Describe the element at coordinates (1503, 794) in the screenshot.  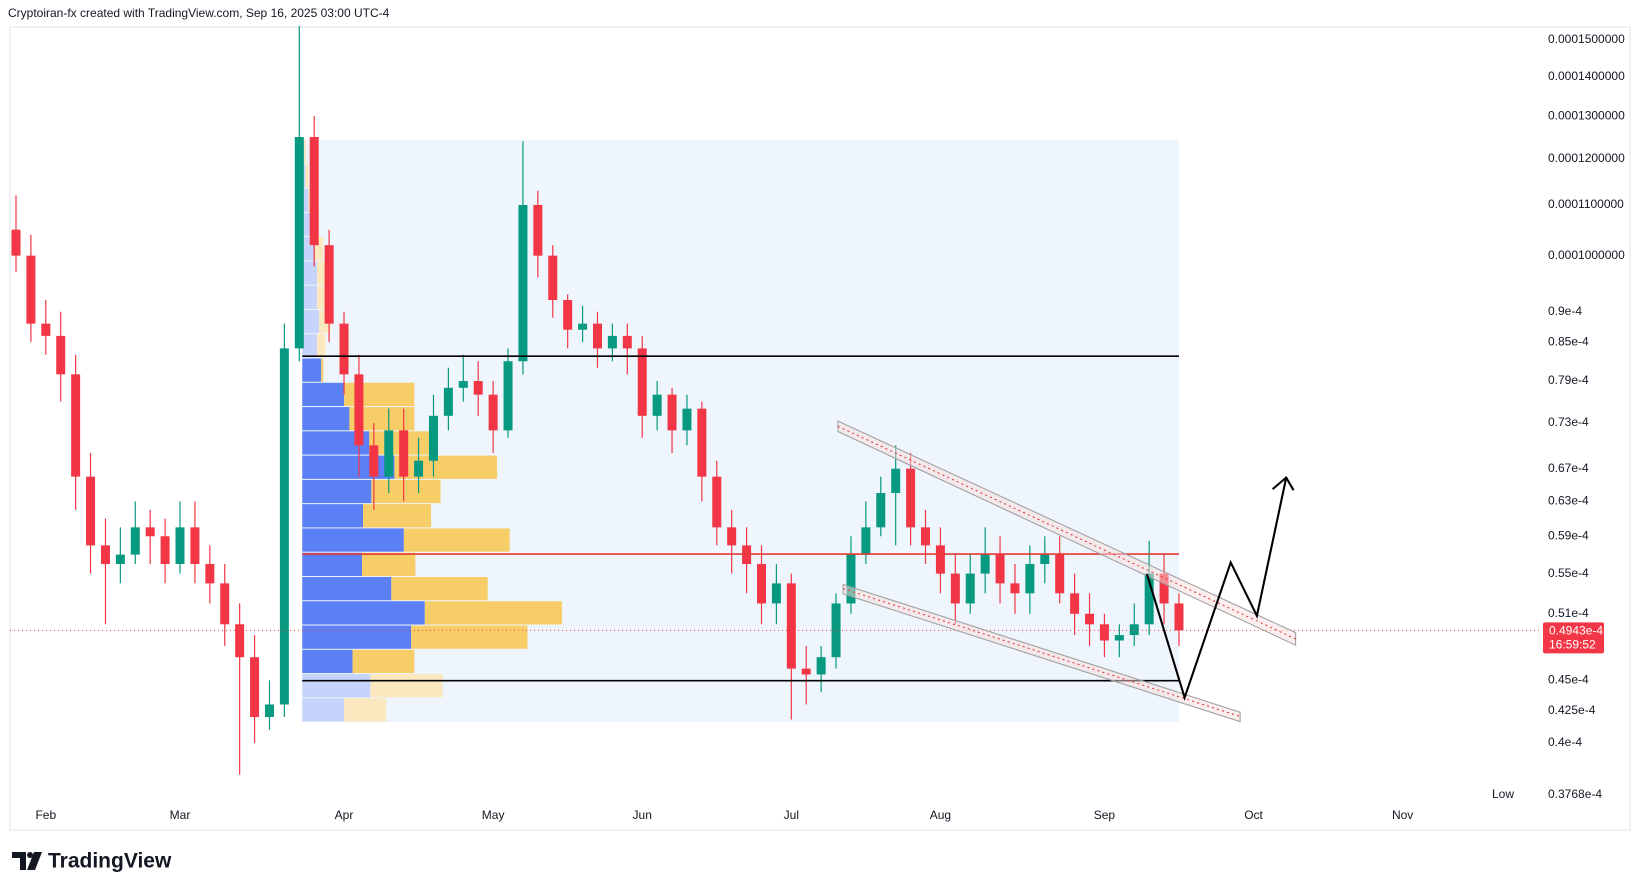
I see `low-label: Low` at that location.